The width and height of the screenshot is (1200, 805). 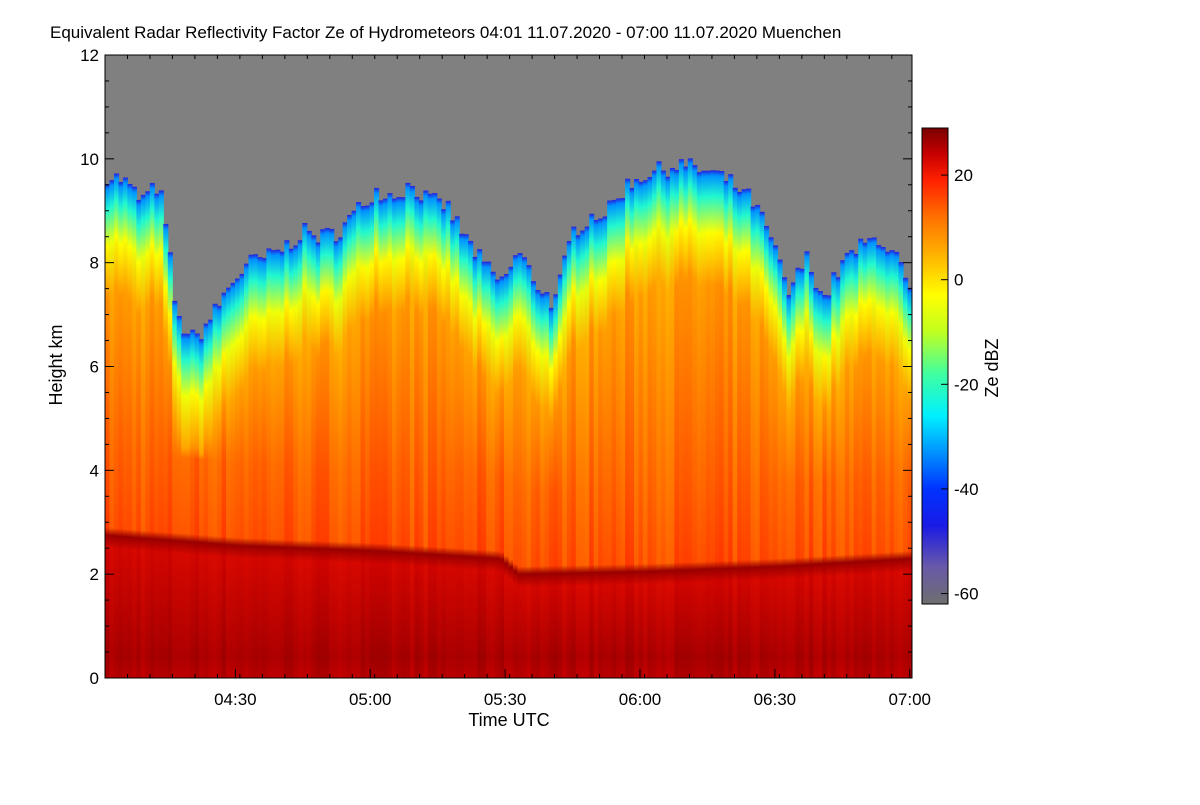 What do you see at coordinates (94, 574) in the screenshot?
I see `y-tick-label: 2` at bounding box center [94, 574].